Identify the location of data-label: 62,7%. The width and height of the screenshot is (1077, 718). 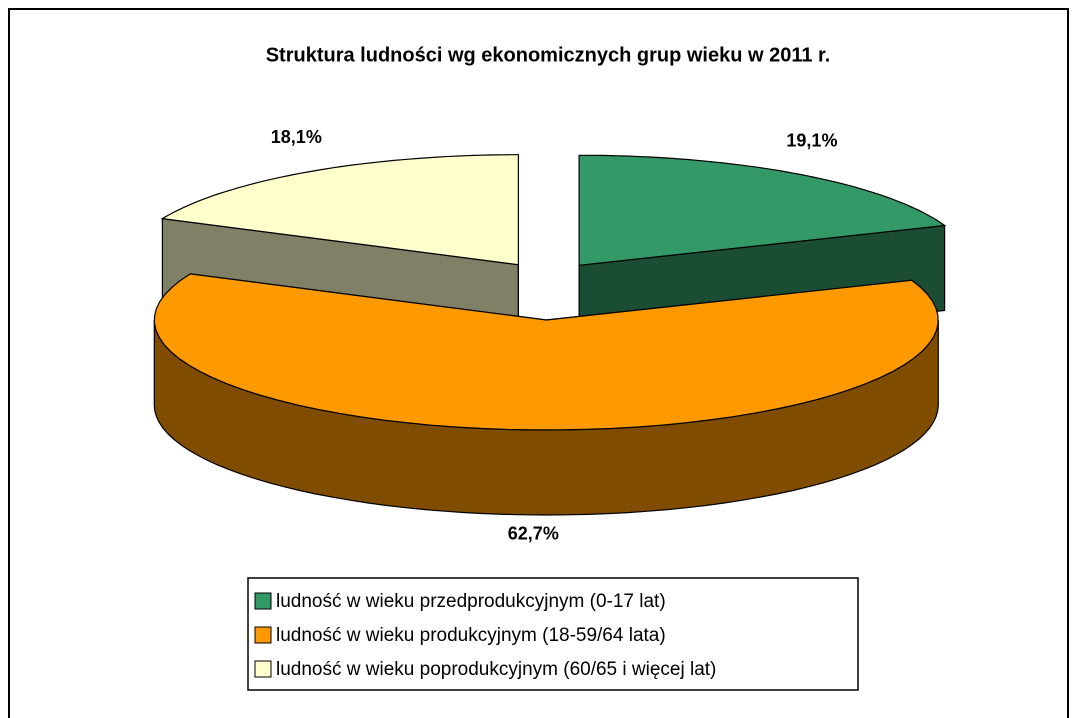
(533, 534).